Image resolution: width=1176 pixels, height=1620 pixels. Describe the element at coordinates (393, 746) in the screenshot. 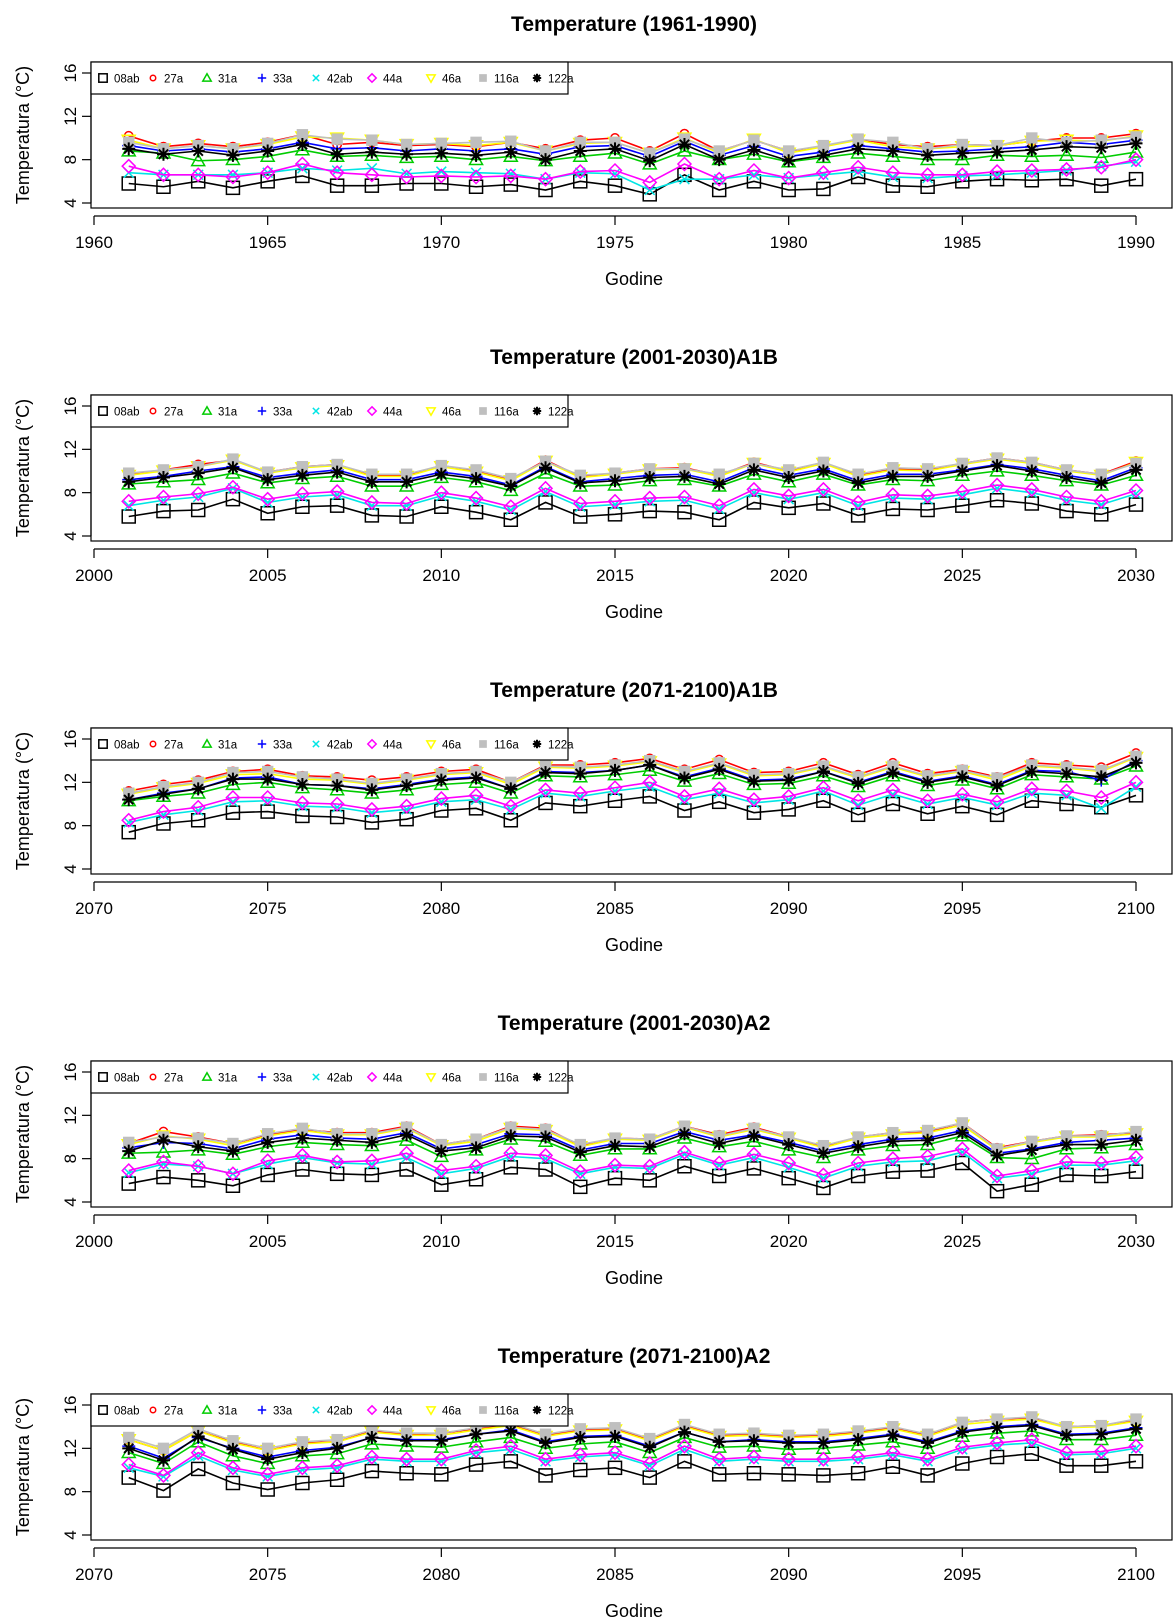

I see `legend-label: 44a` at that location.